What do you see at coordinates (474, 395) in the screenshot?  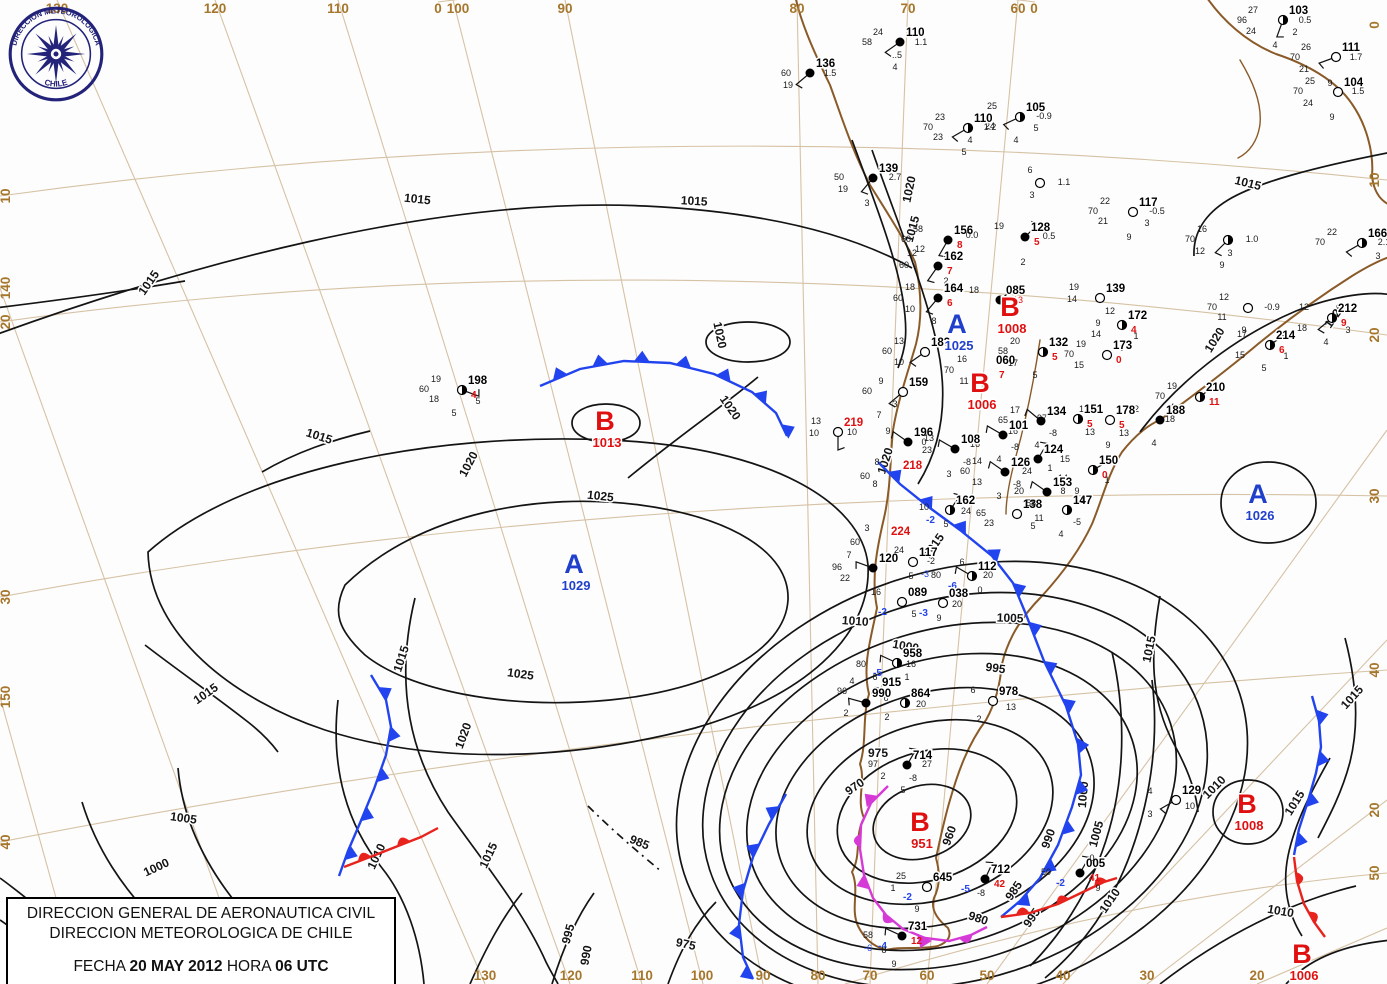 I see `station-value-red: 4` at bounding box center [474, 395].